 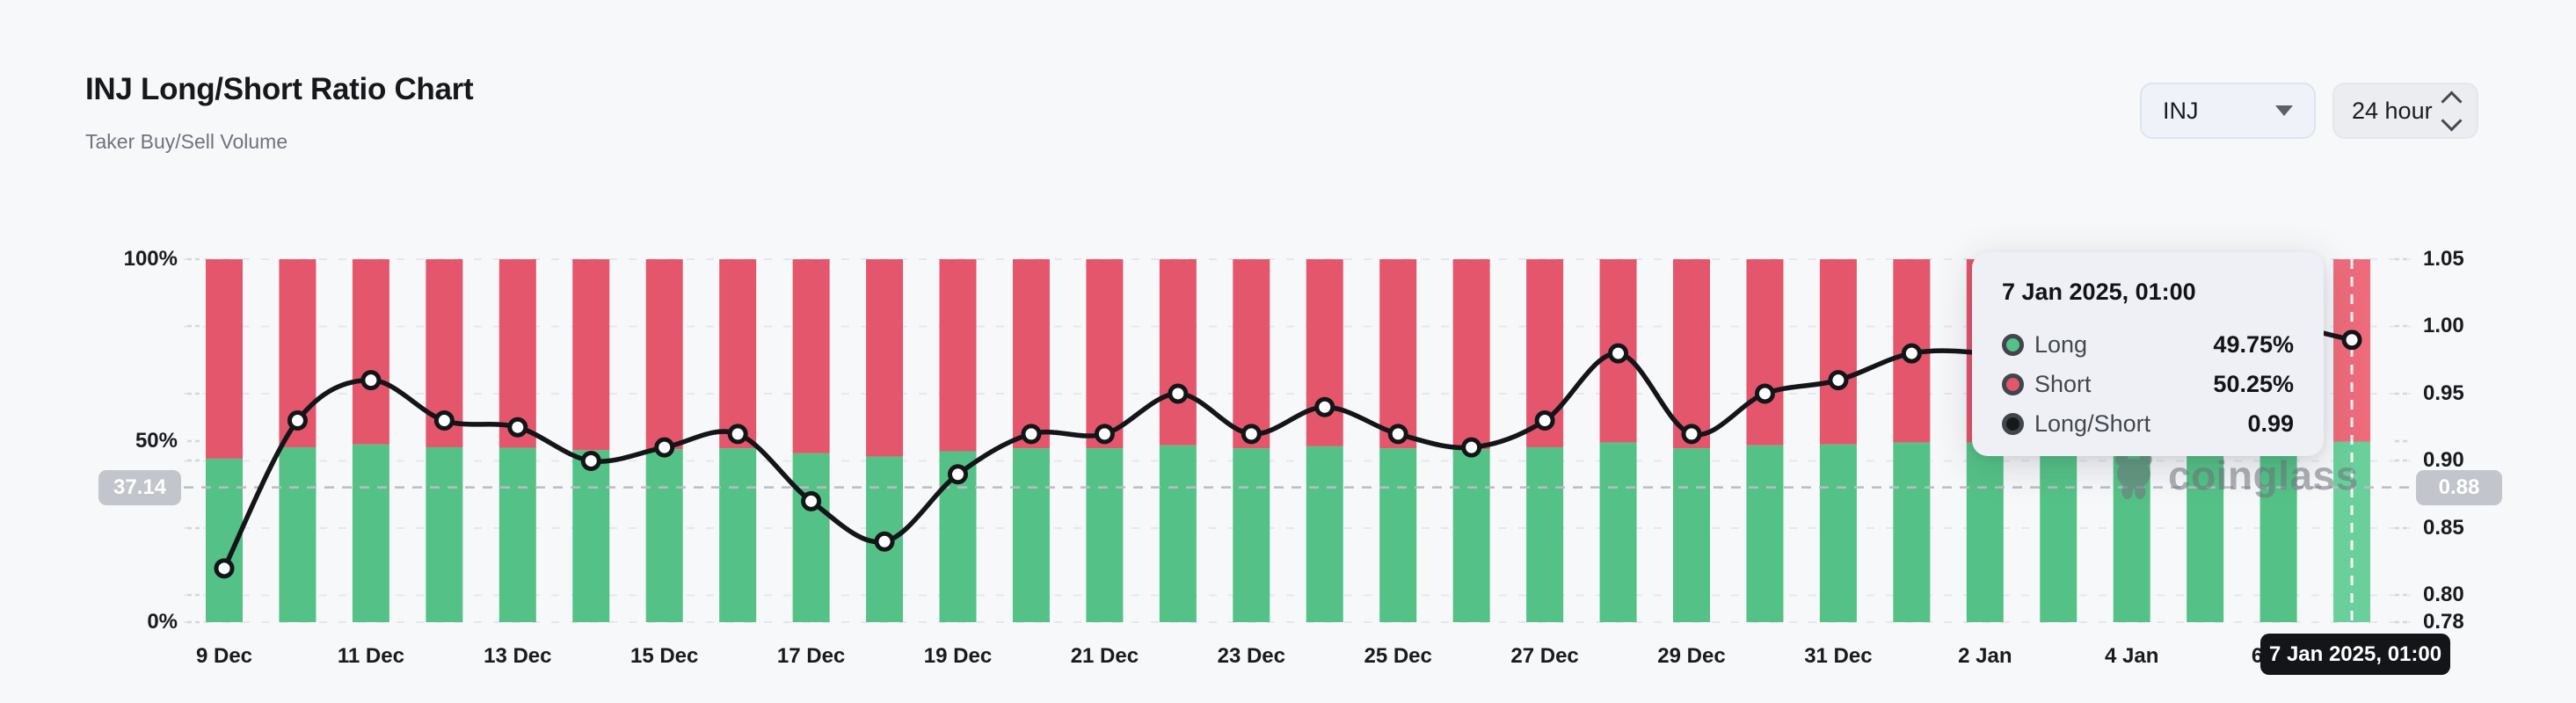 I want to click on symbol-select: INJ, so click(x=2228, y=111).